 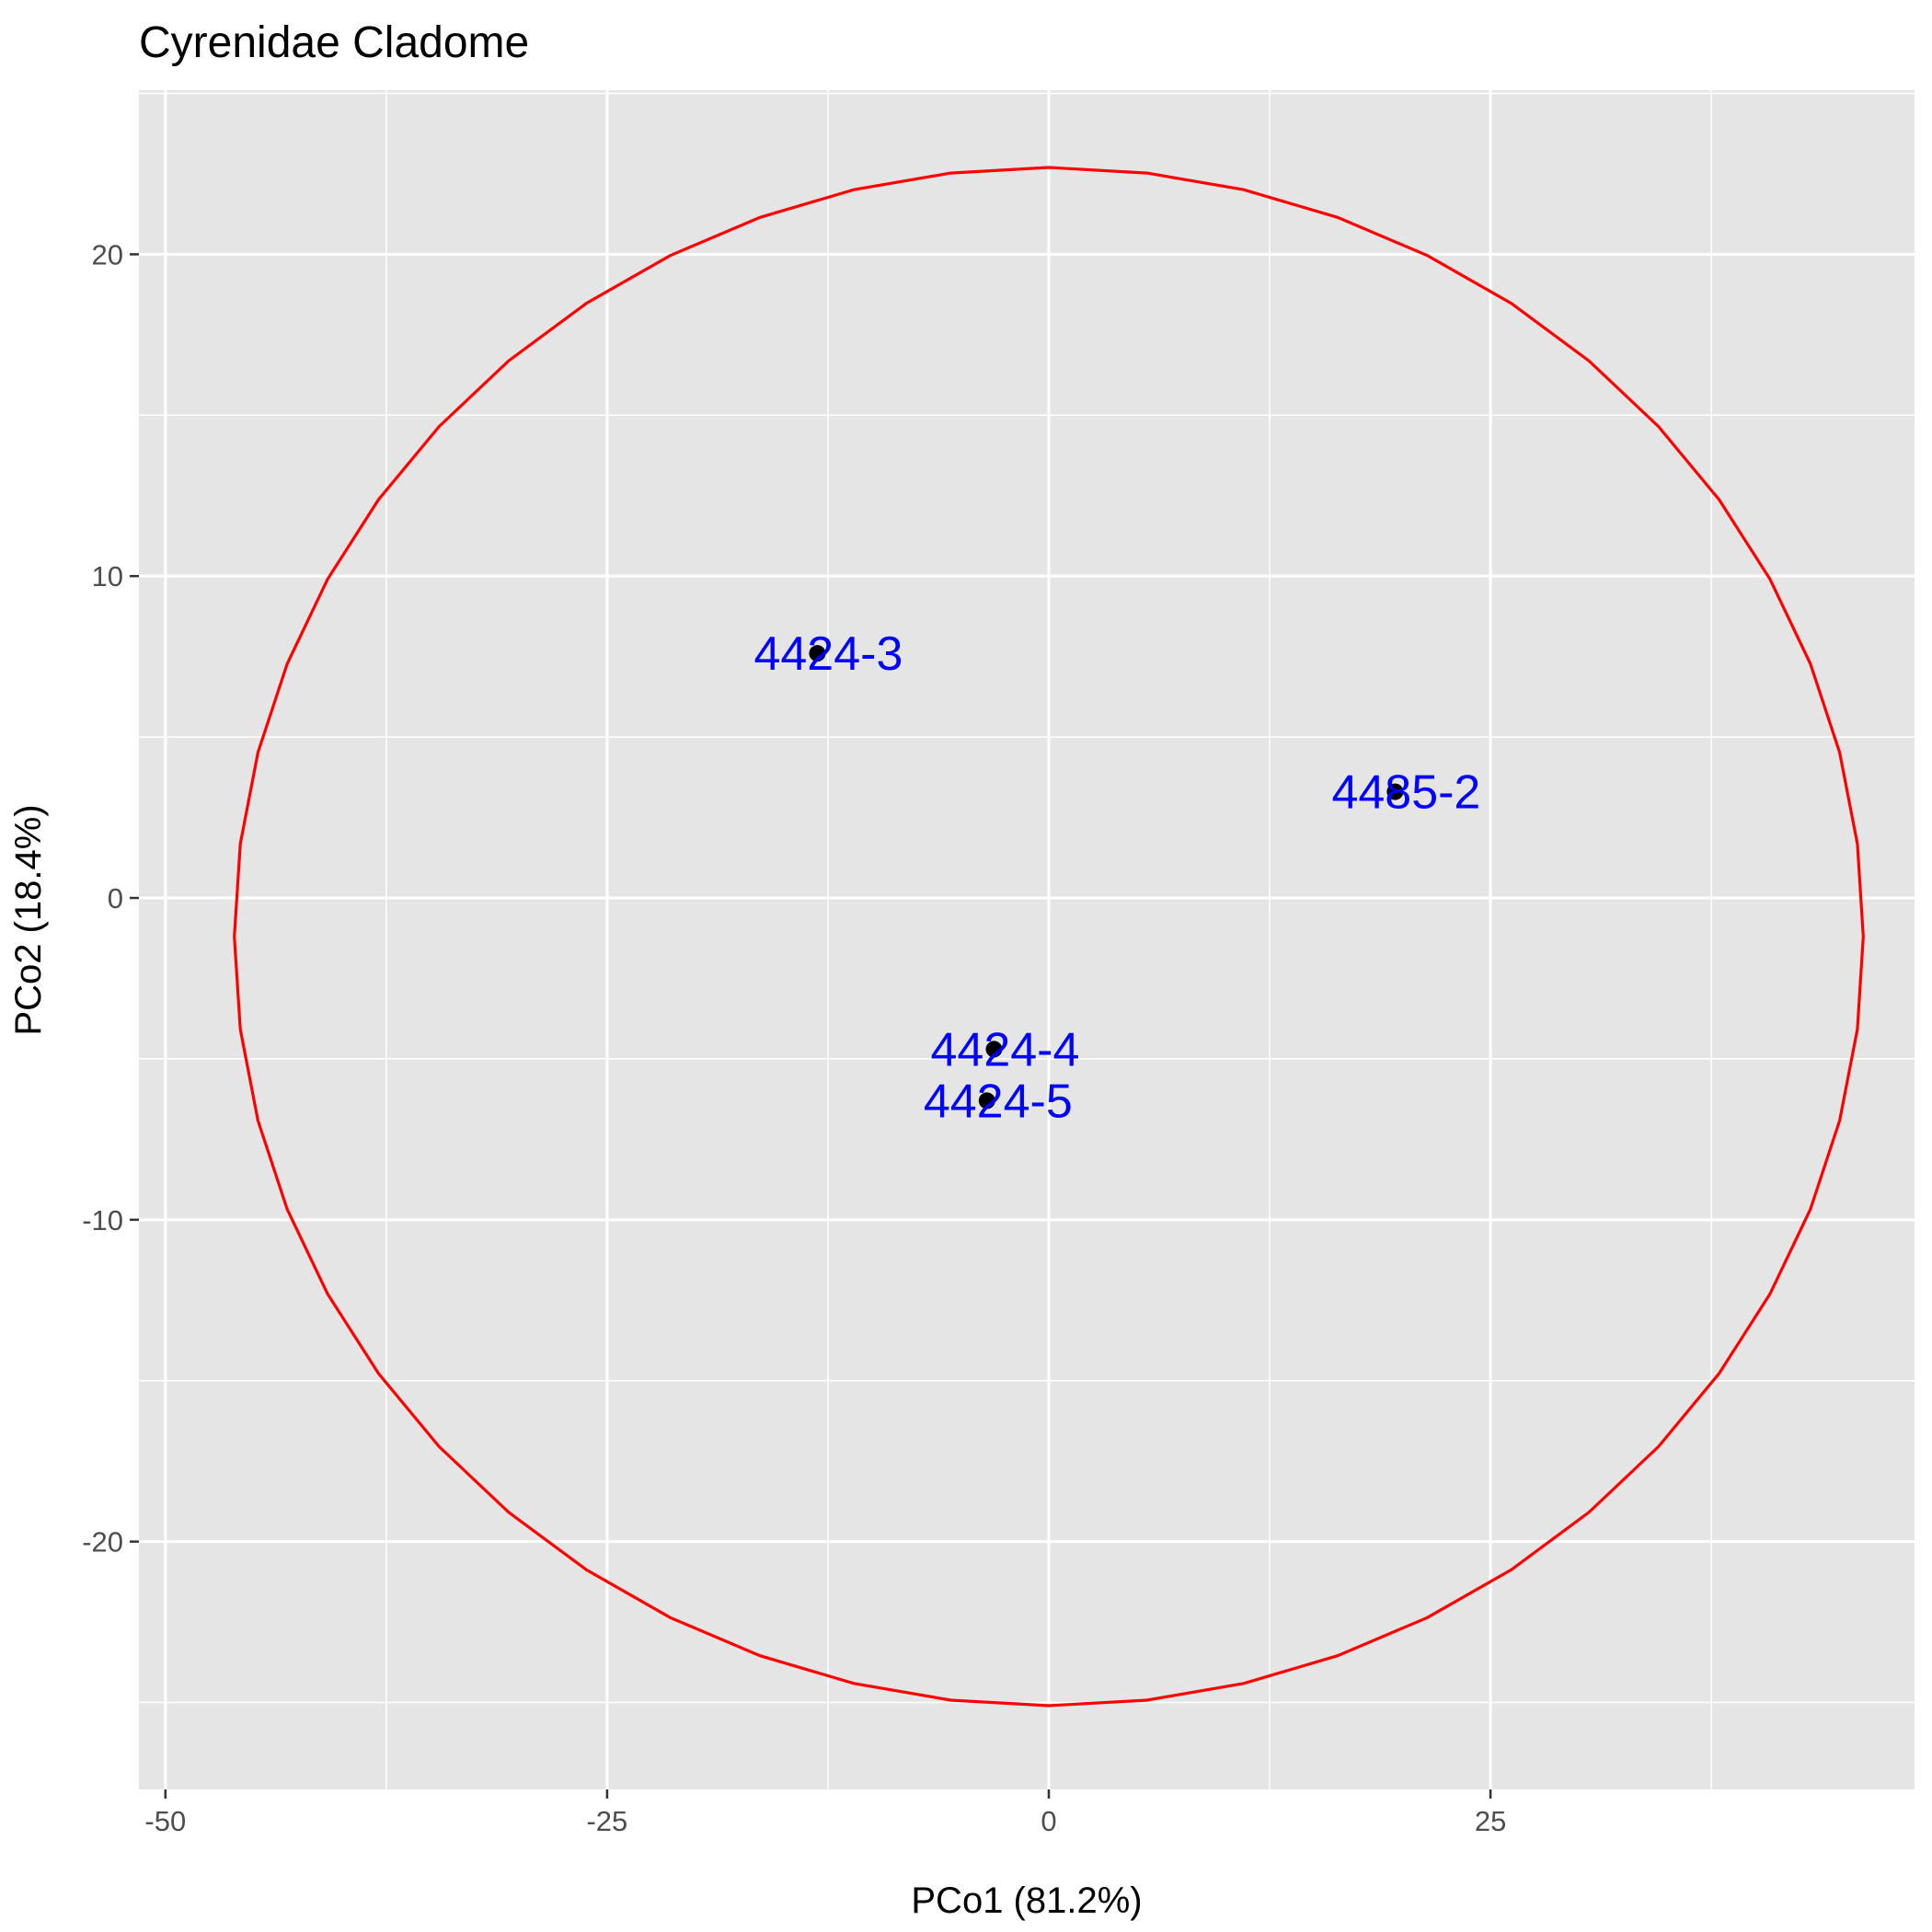 I want to click on point-label: 4485-2, so click(x=1405, y=793).